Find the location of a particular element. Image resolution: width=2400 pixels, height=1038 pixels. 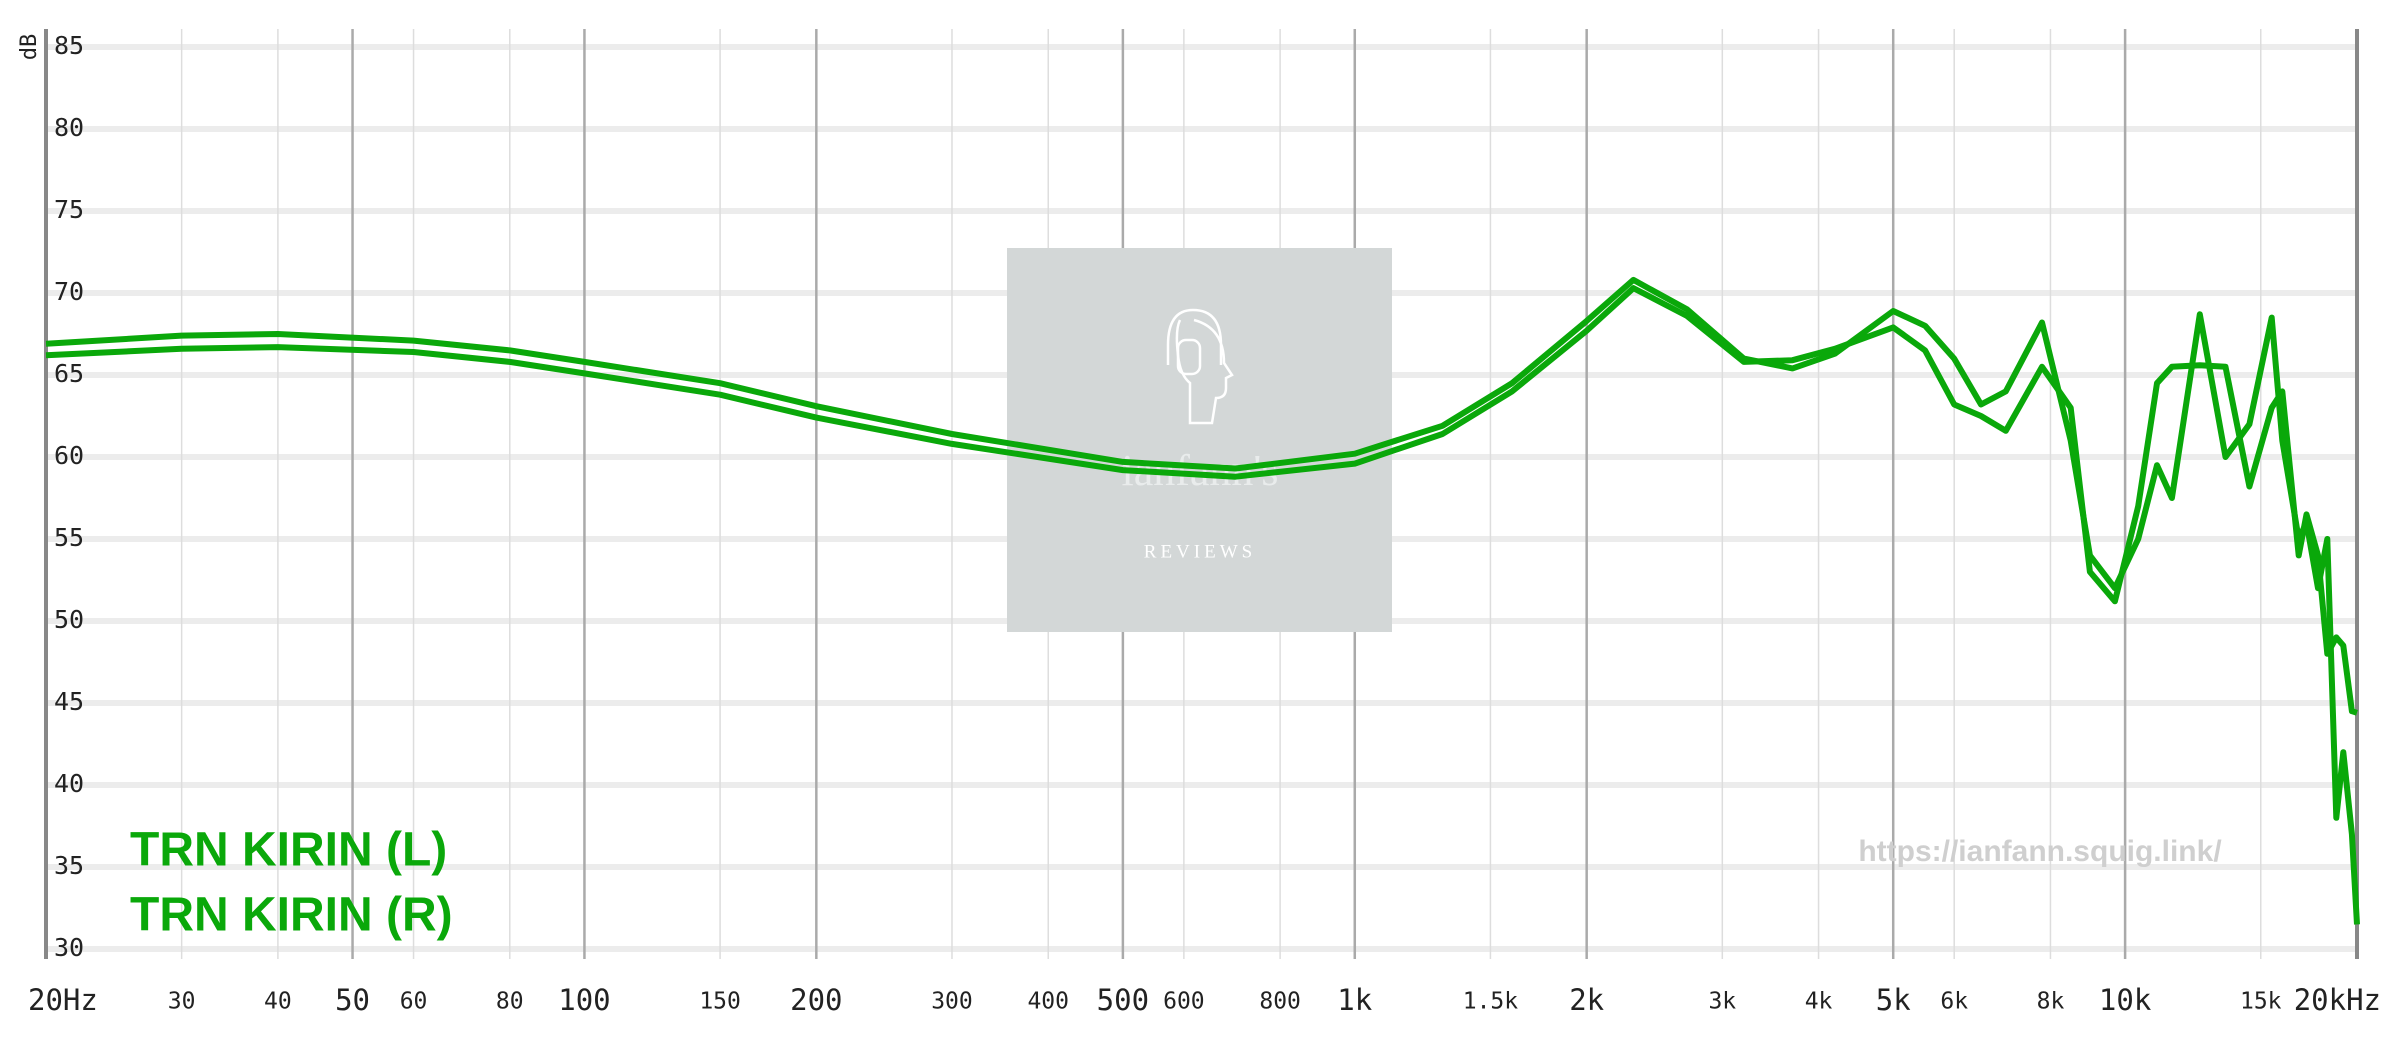

x-tick-label: 15k is located at coordinates (2261, 1002).